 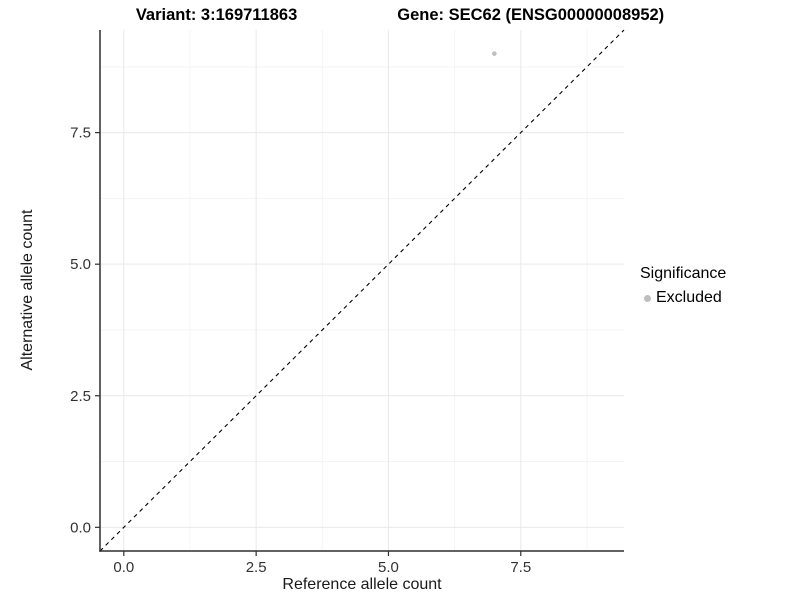 What do you see at coordinates (388, 567) in the screenshot?
I see `x-tick-label: 5.0` at bounding box center [388, 567].